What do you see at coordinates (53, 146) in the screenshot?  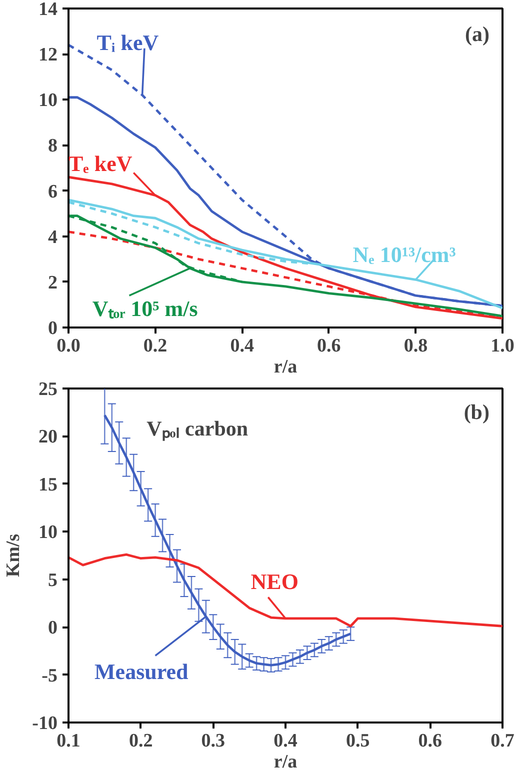 I see `y-tick-label: 8` at bounding box center [53, 146].